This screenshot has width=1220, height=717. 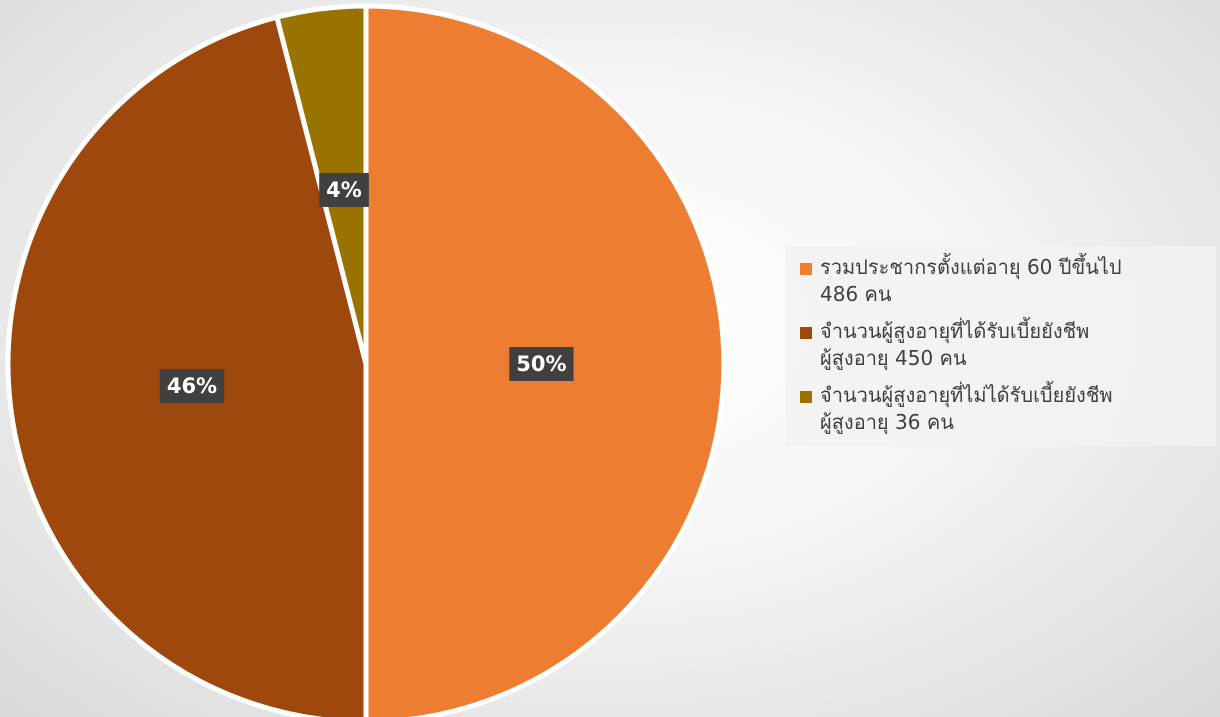 I want to click on data-label: 50%, so click(x=541, y=364).